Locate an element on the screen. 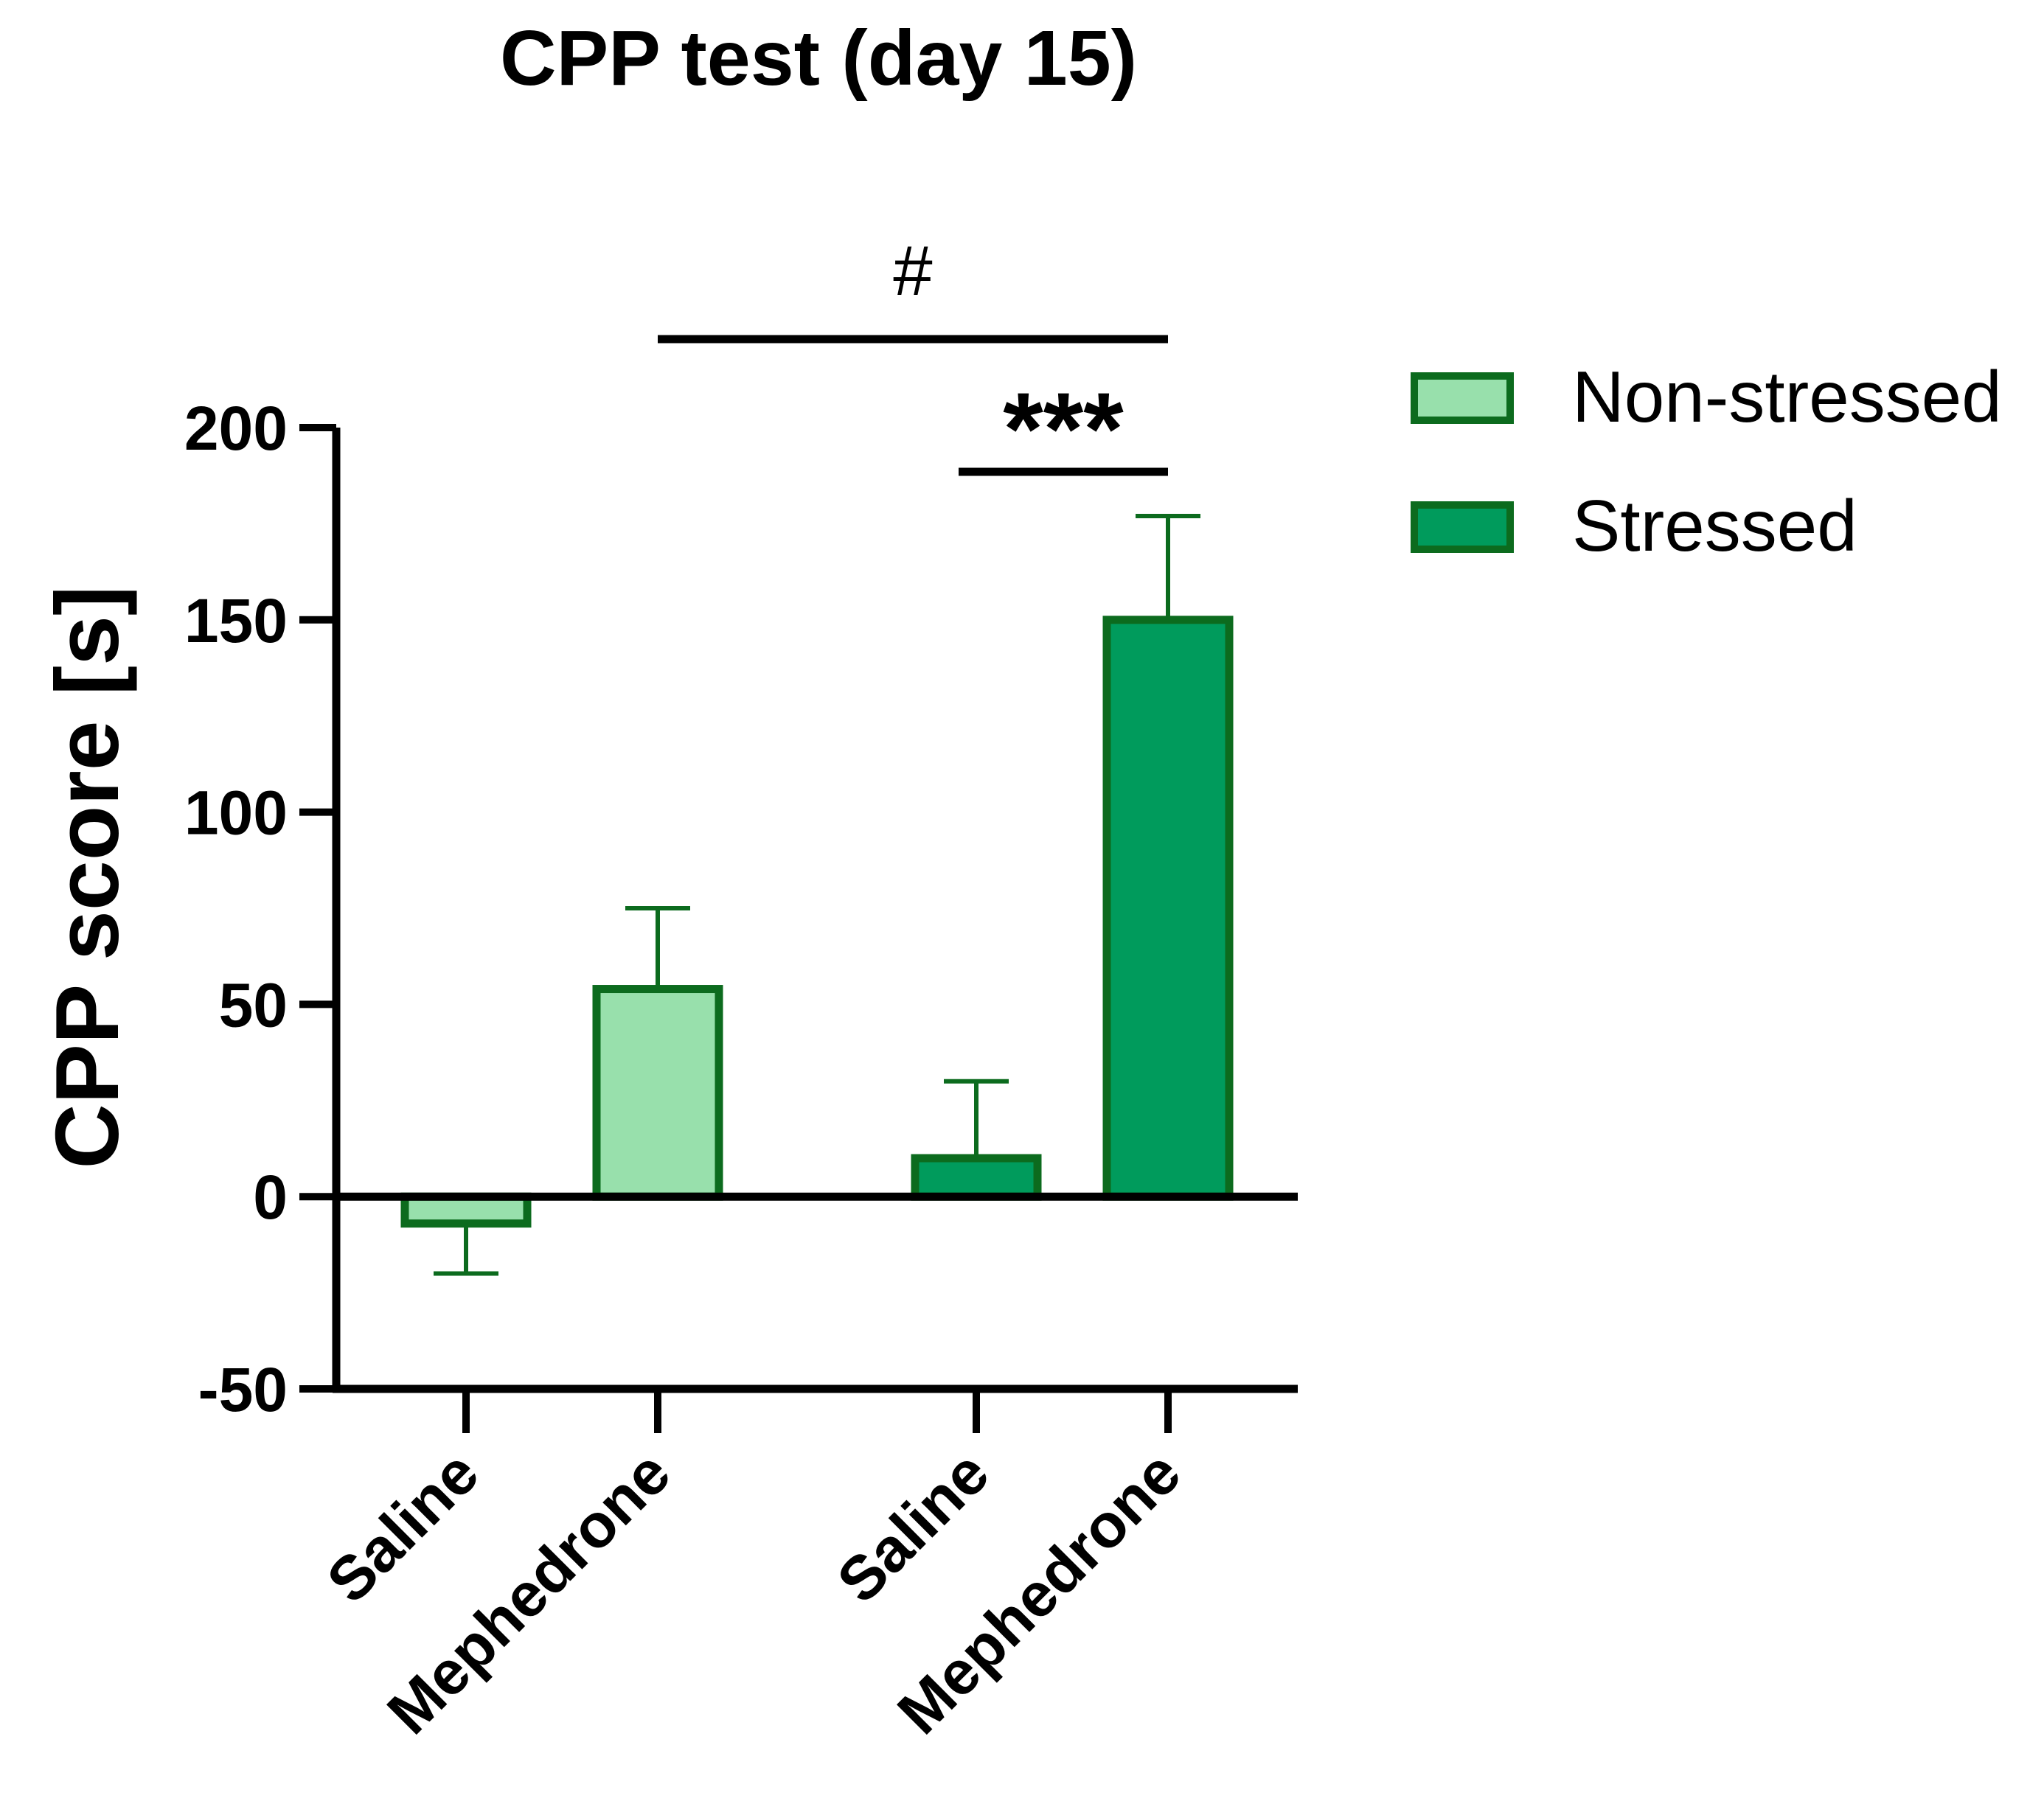 Image resolution: width=2044 pixels, height=1815 pixels. significance-label-1: # is located at coordinates (912, 270).